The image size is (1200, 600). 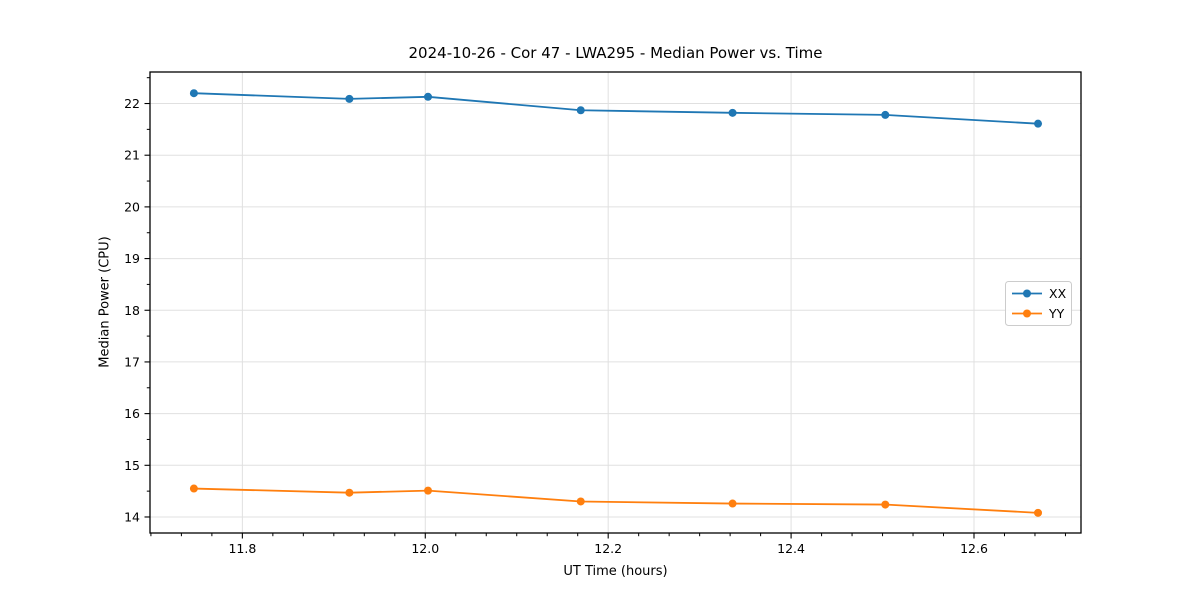 I want to click on legend-label-XX: XX, so click(x=1058, y=293).